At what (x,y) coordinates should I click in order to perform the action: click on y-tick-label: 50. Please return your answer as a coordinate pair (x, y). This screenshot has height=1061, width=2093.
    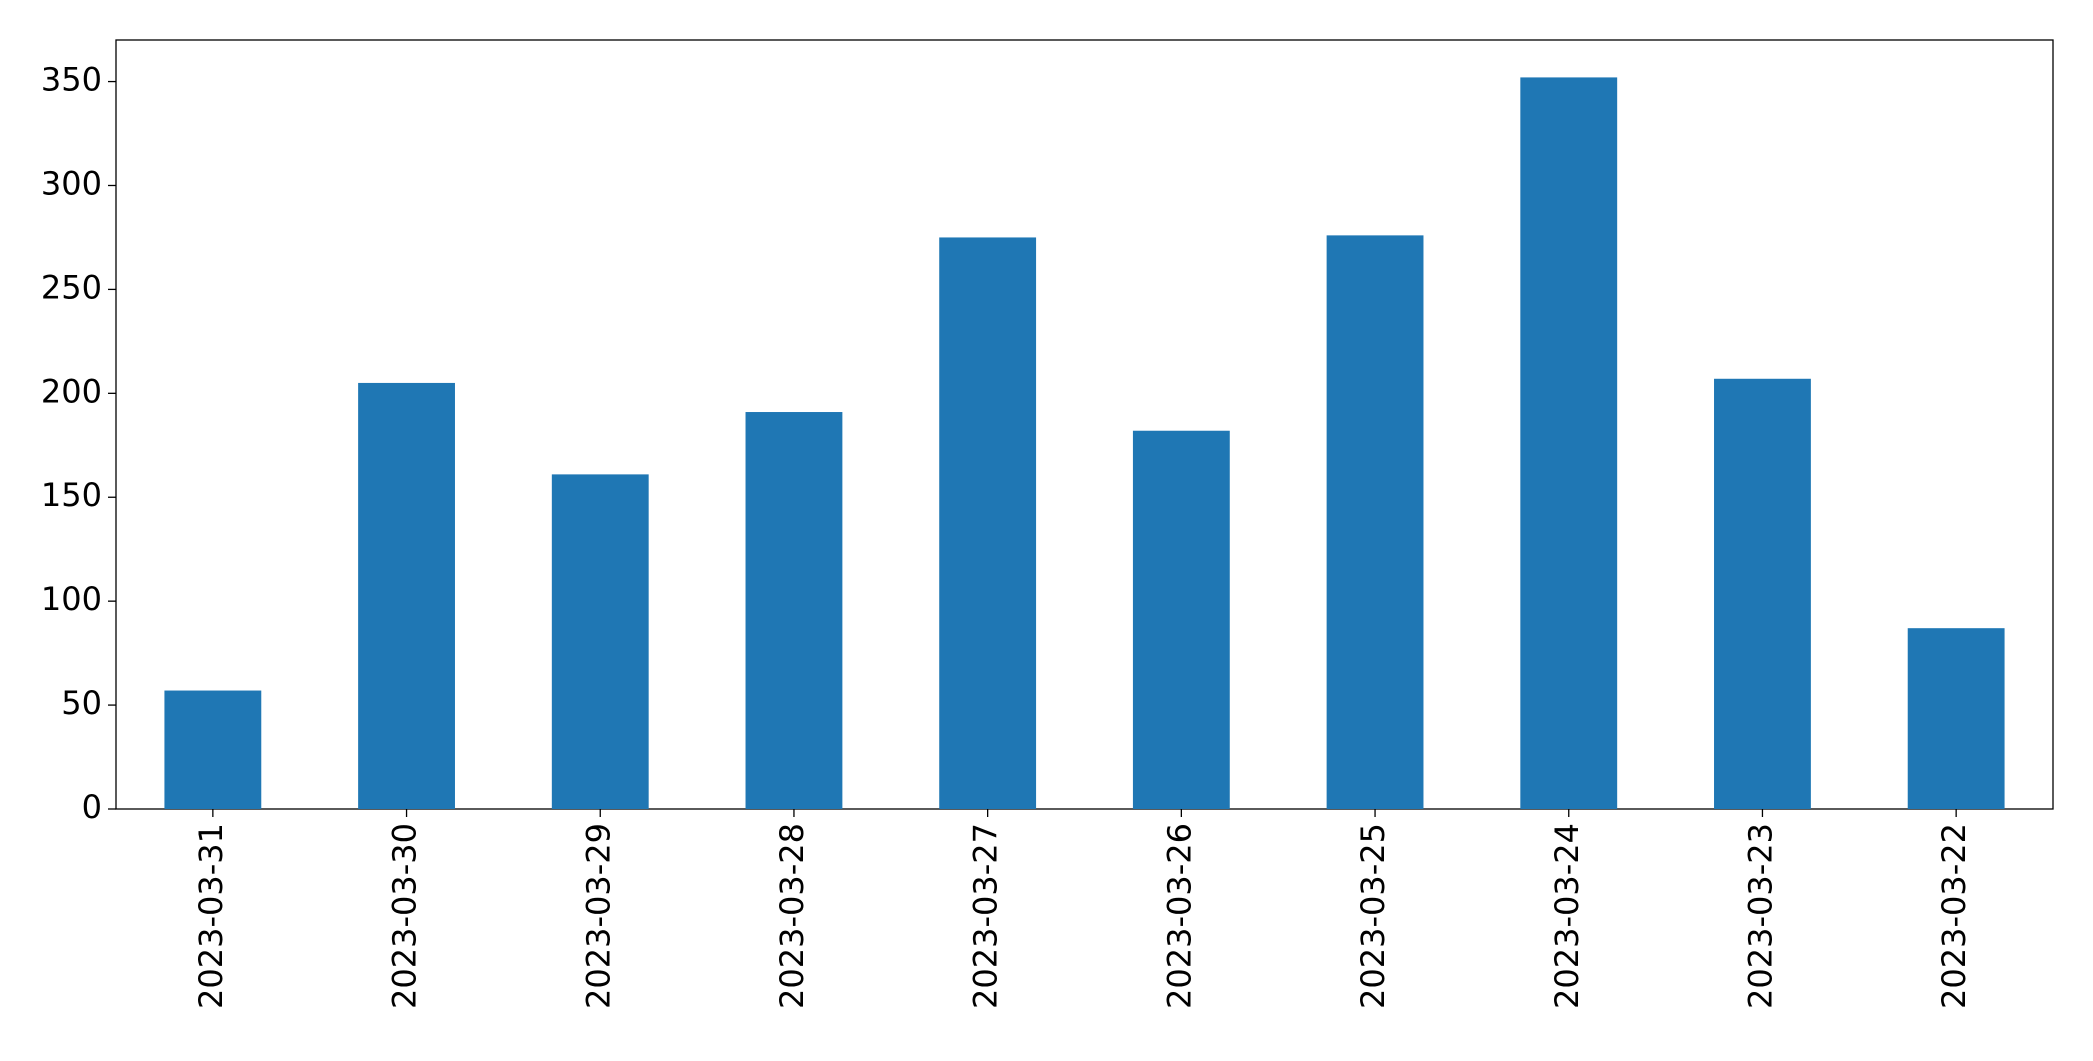
    Looking at the image, I should click on (81, 703).